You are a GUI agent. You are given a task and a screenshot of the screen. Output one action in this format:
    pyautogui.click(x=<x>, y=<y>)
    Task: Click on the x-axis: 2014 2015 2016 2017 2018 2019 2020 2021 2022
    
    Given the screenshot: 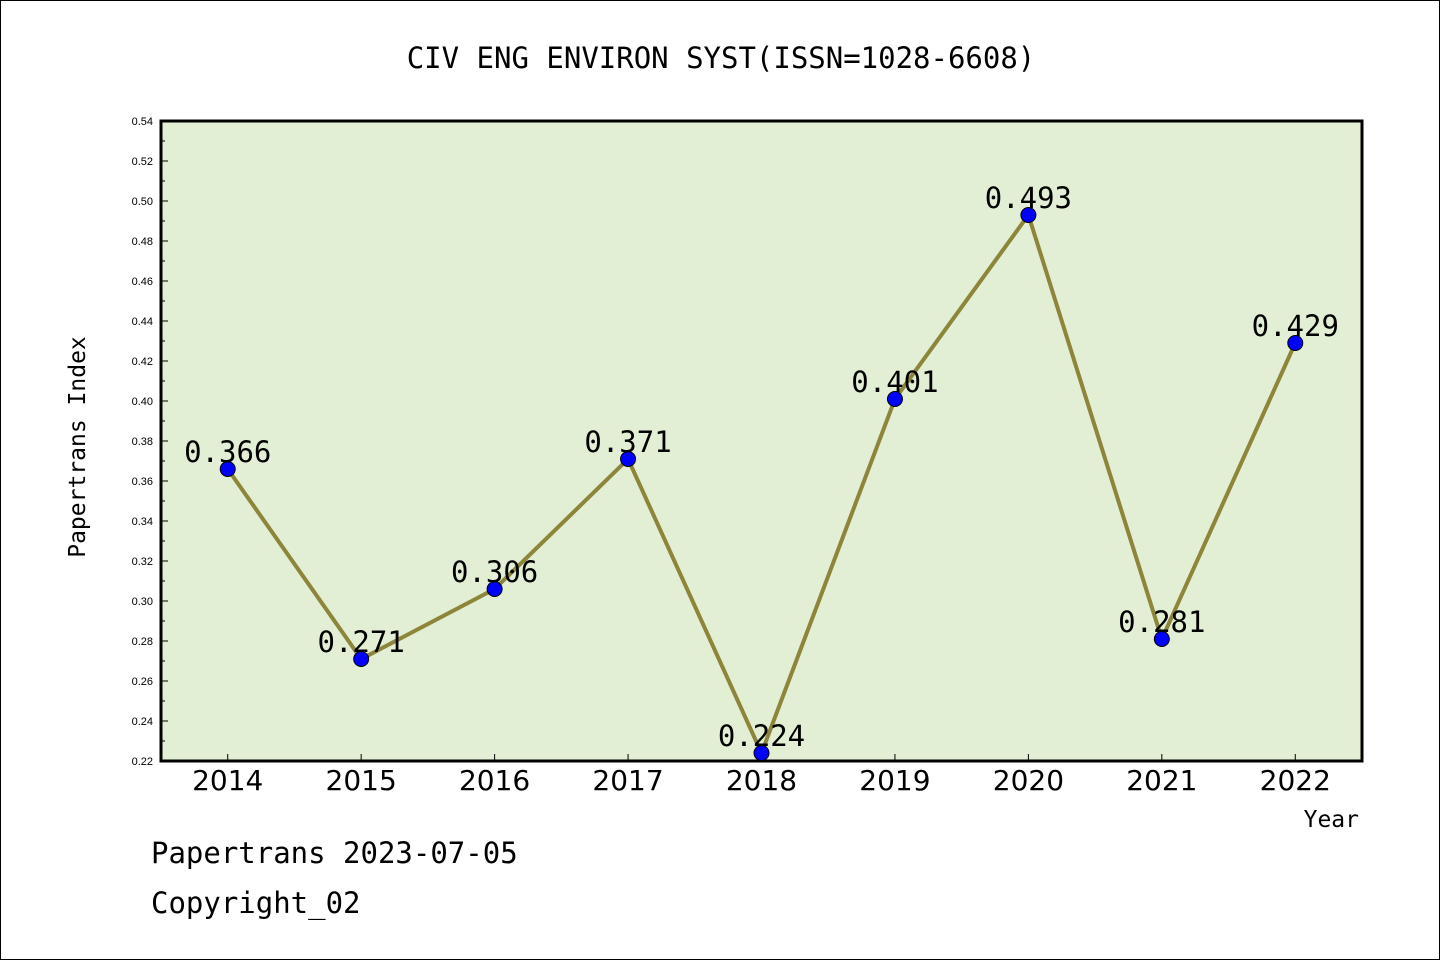 What is the action you would take?
    pyautogui.click(x=761, y=775)
    